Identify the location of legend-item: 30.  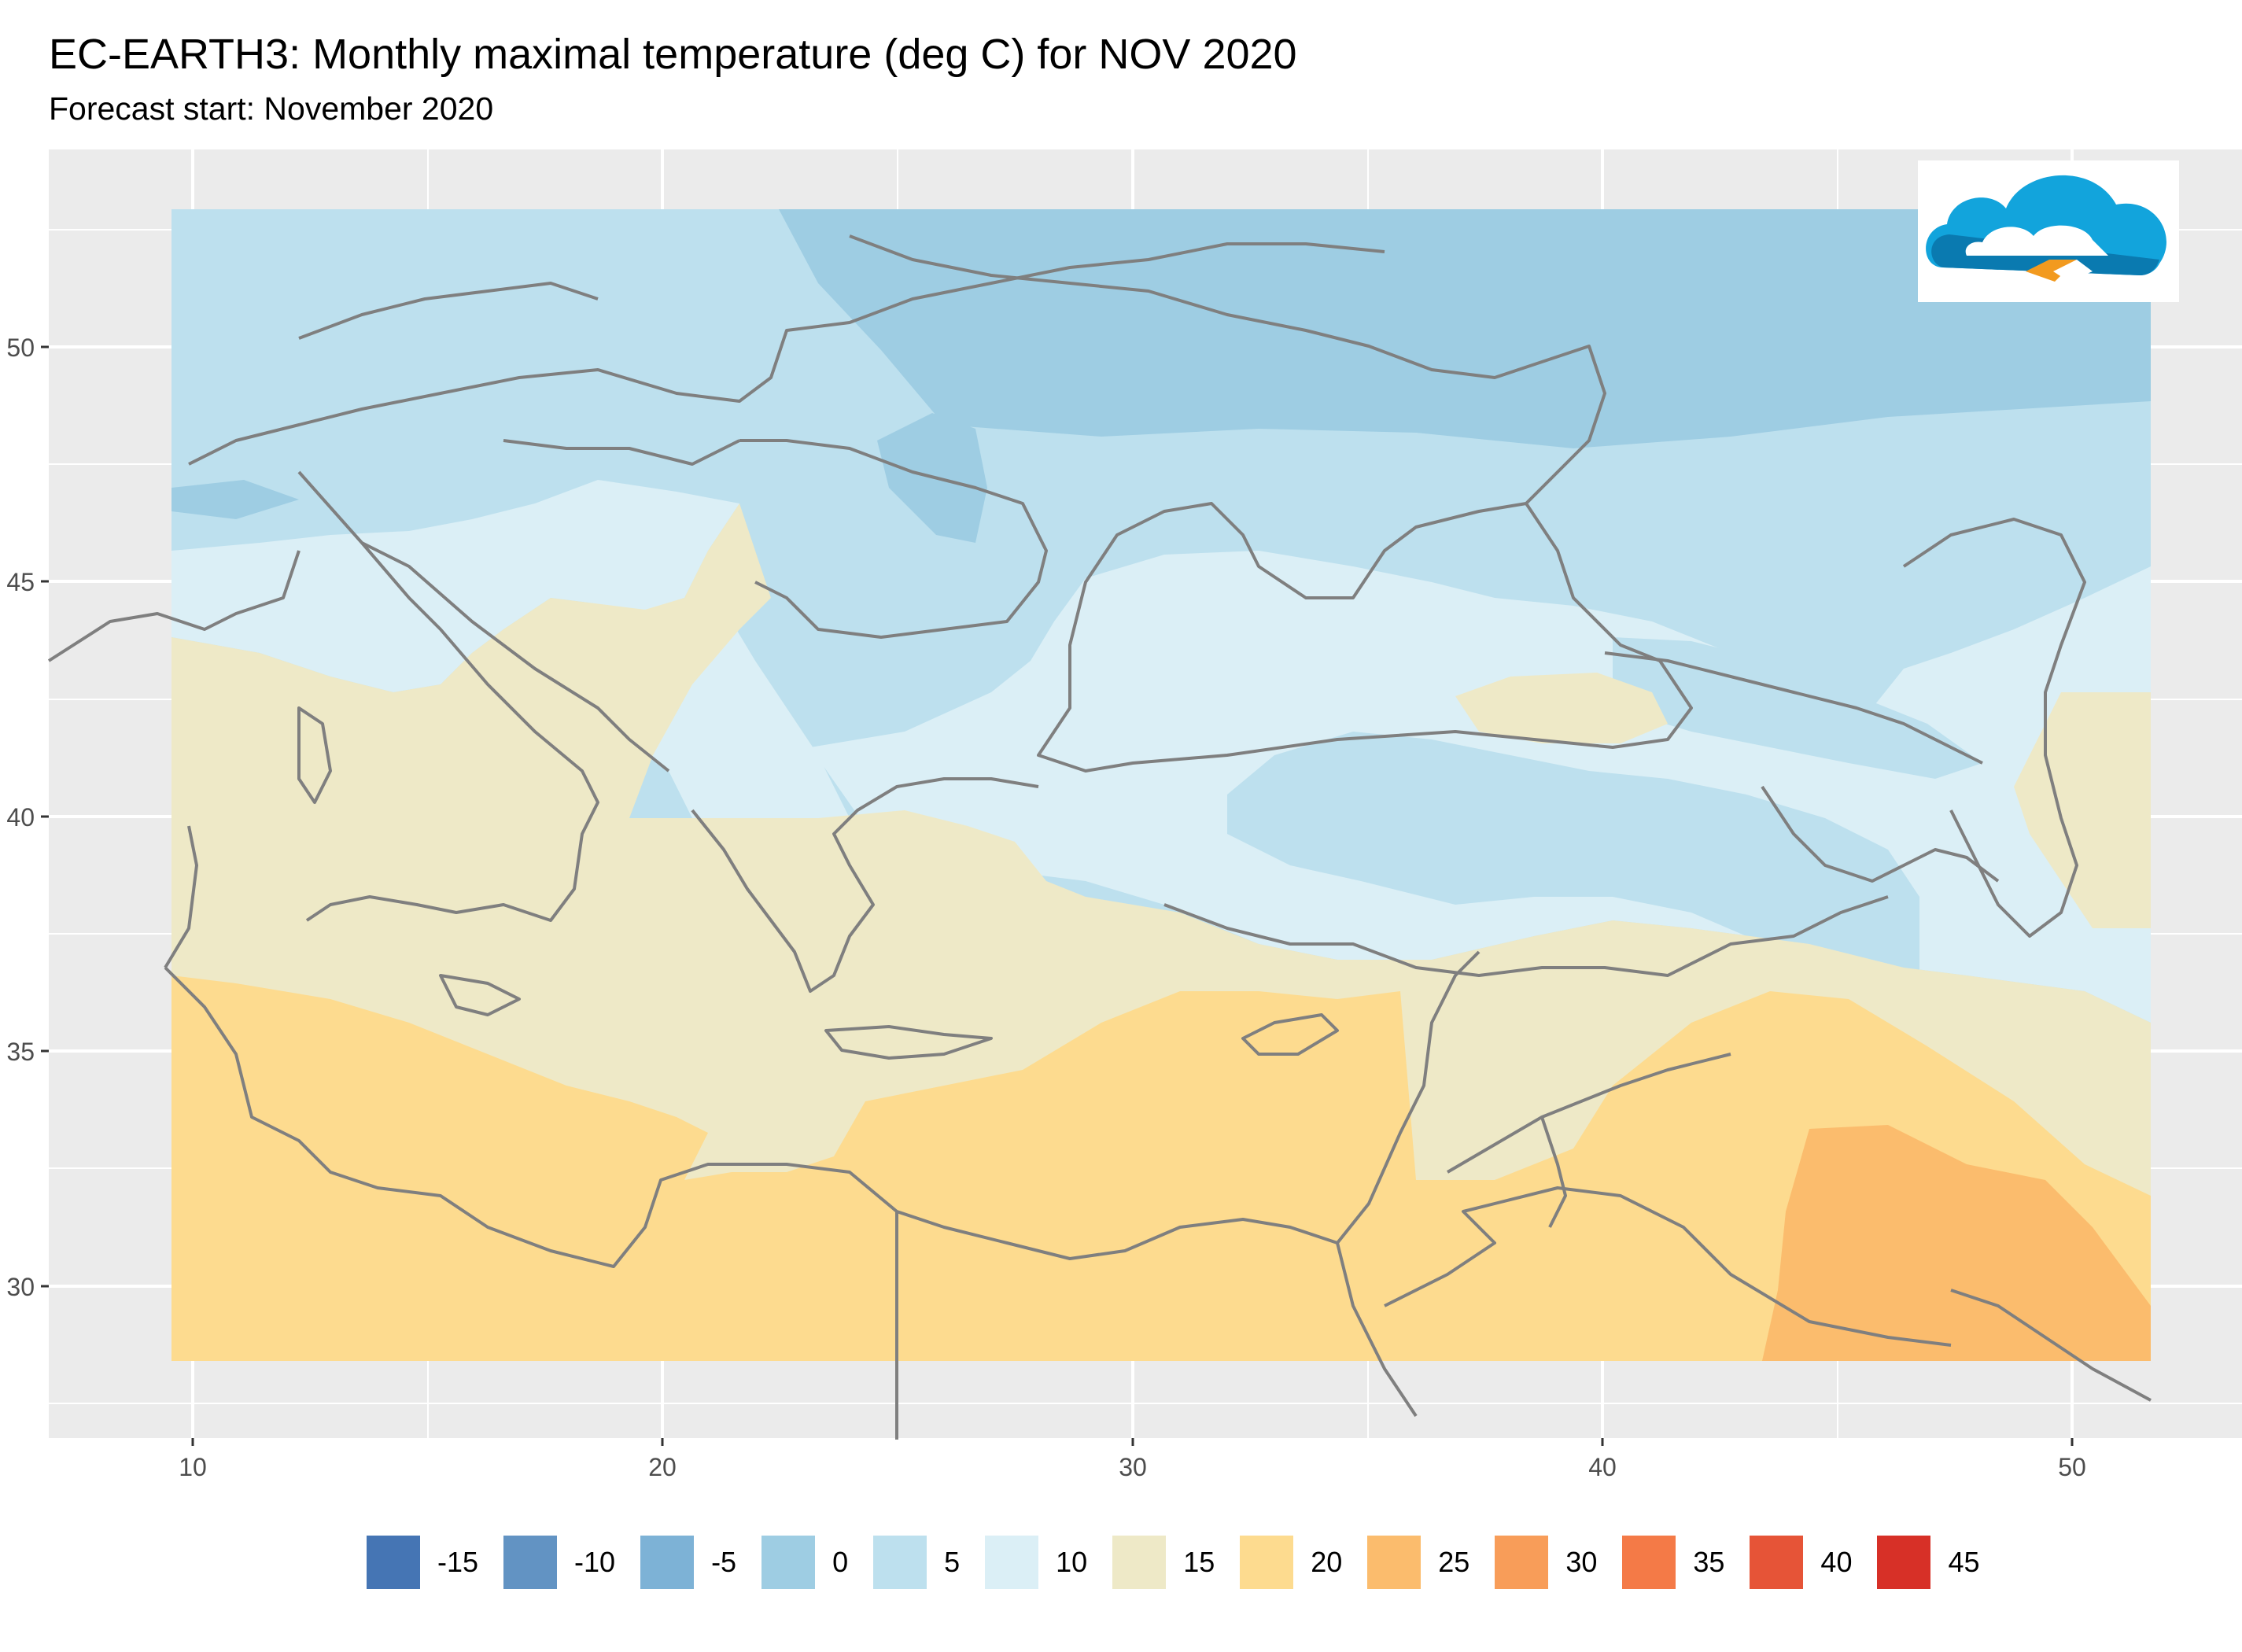
(1546, 1562).